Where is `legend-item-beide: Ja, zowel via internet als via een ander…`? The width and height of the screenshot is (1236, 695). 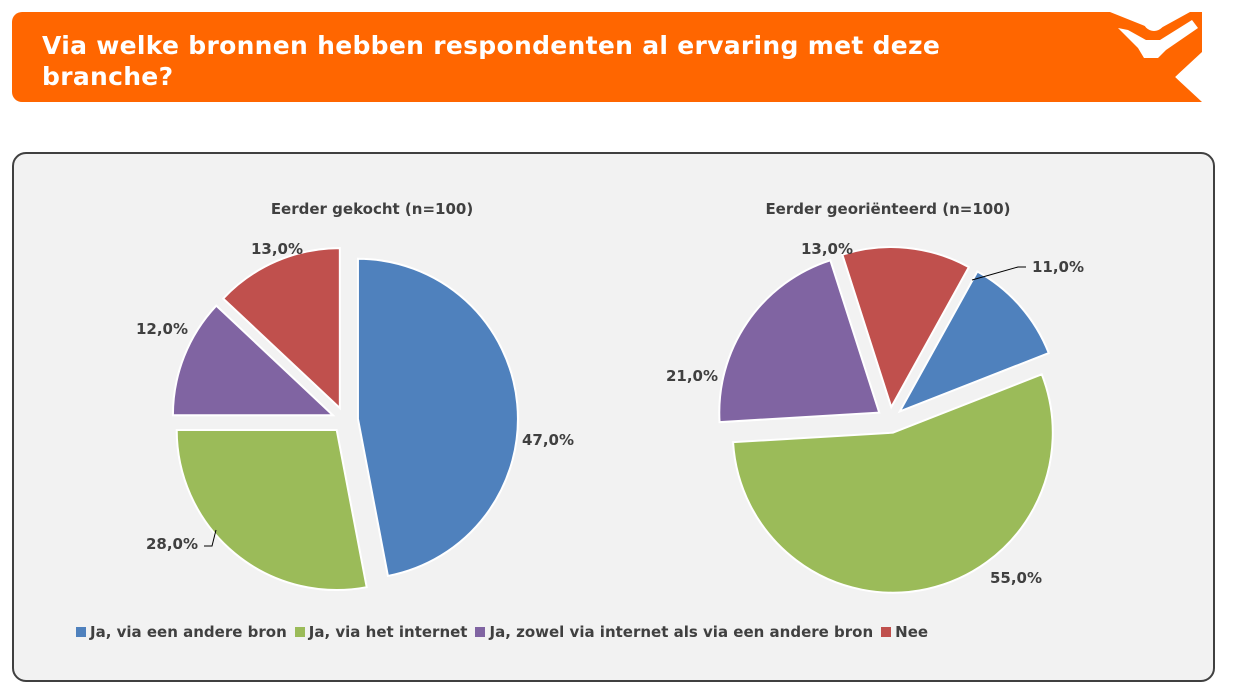
legend-item-beide: Ja, zowel via internet als via een ander… is located at coordinates (674, 632).